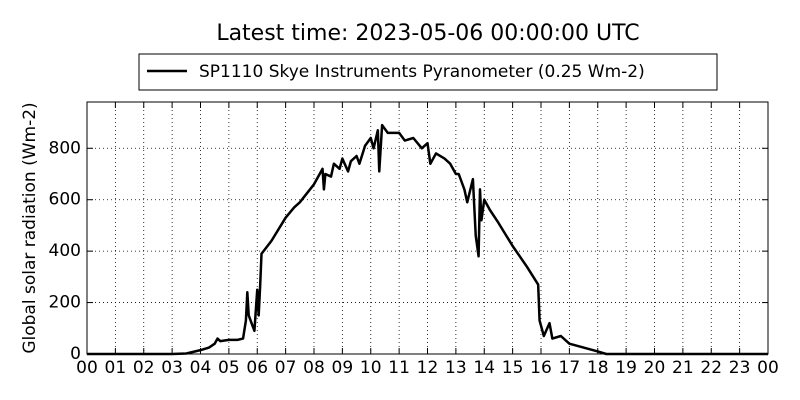 The height and width of the screenshot is (400, 800). Describe the element at coordinates (399, 368) in the screenshot. I see `x-tick-label: 11` at that location.